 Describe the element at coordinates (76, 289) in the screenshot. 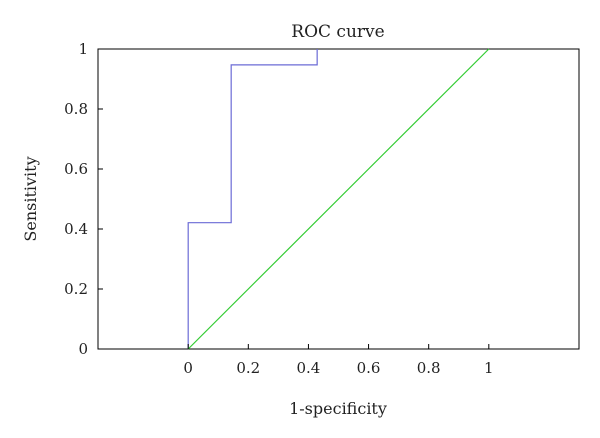

I see `y-tick-label: 0.2` at that location.